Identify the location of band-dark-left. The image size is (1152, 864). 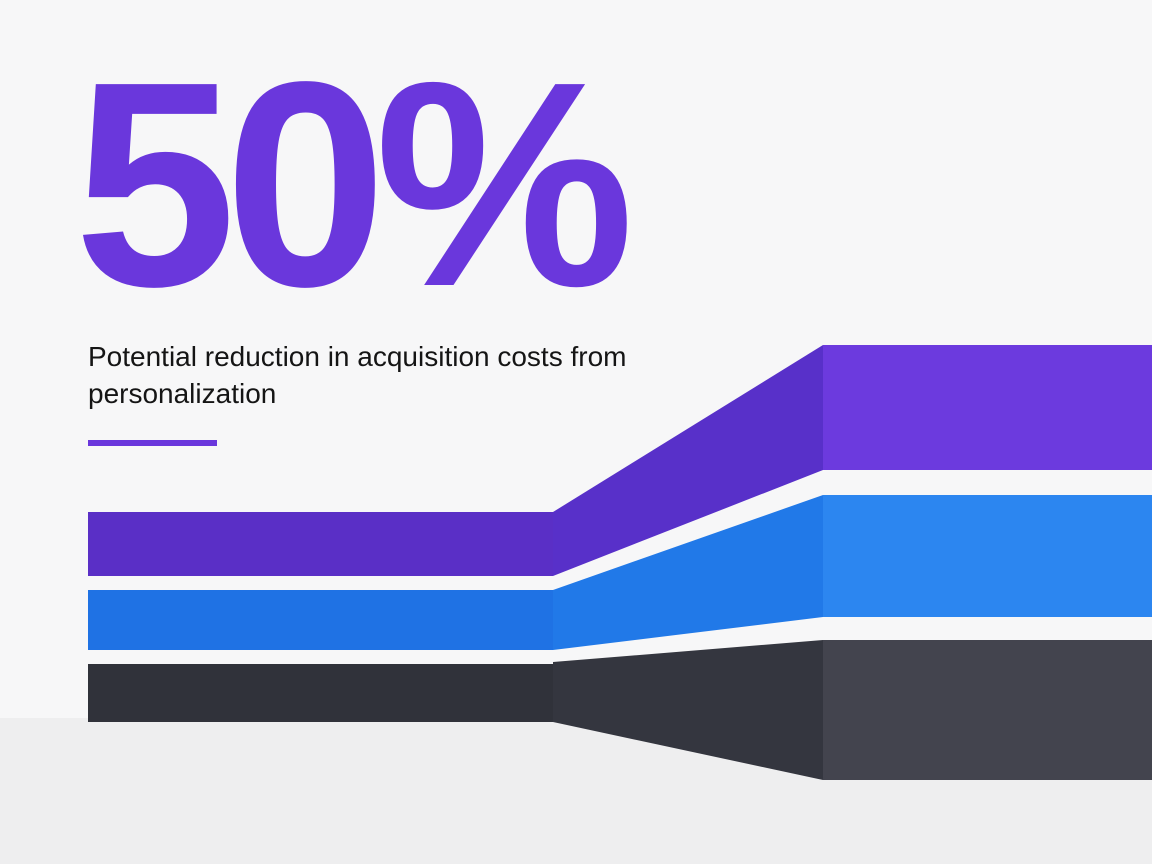
(320, 693).